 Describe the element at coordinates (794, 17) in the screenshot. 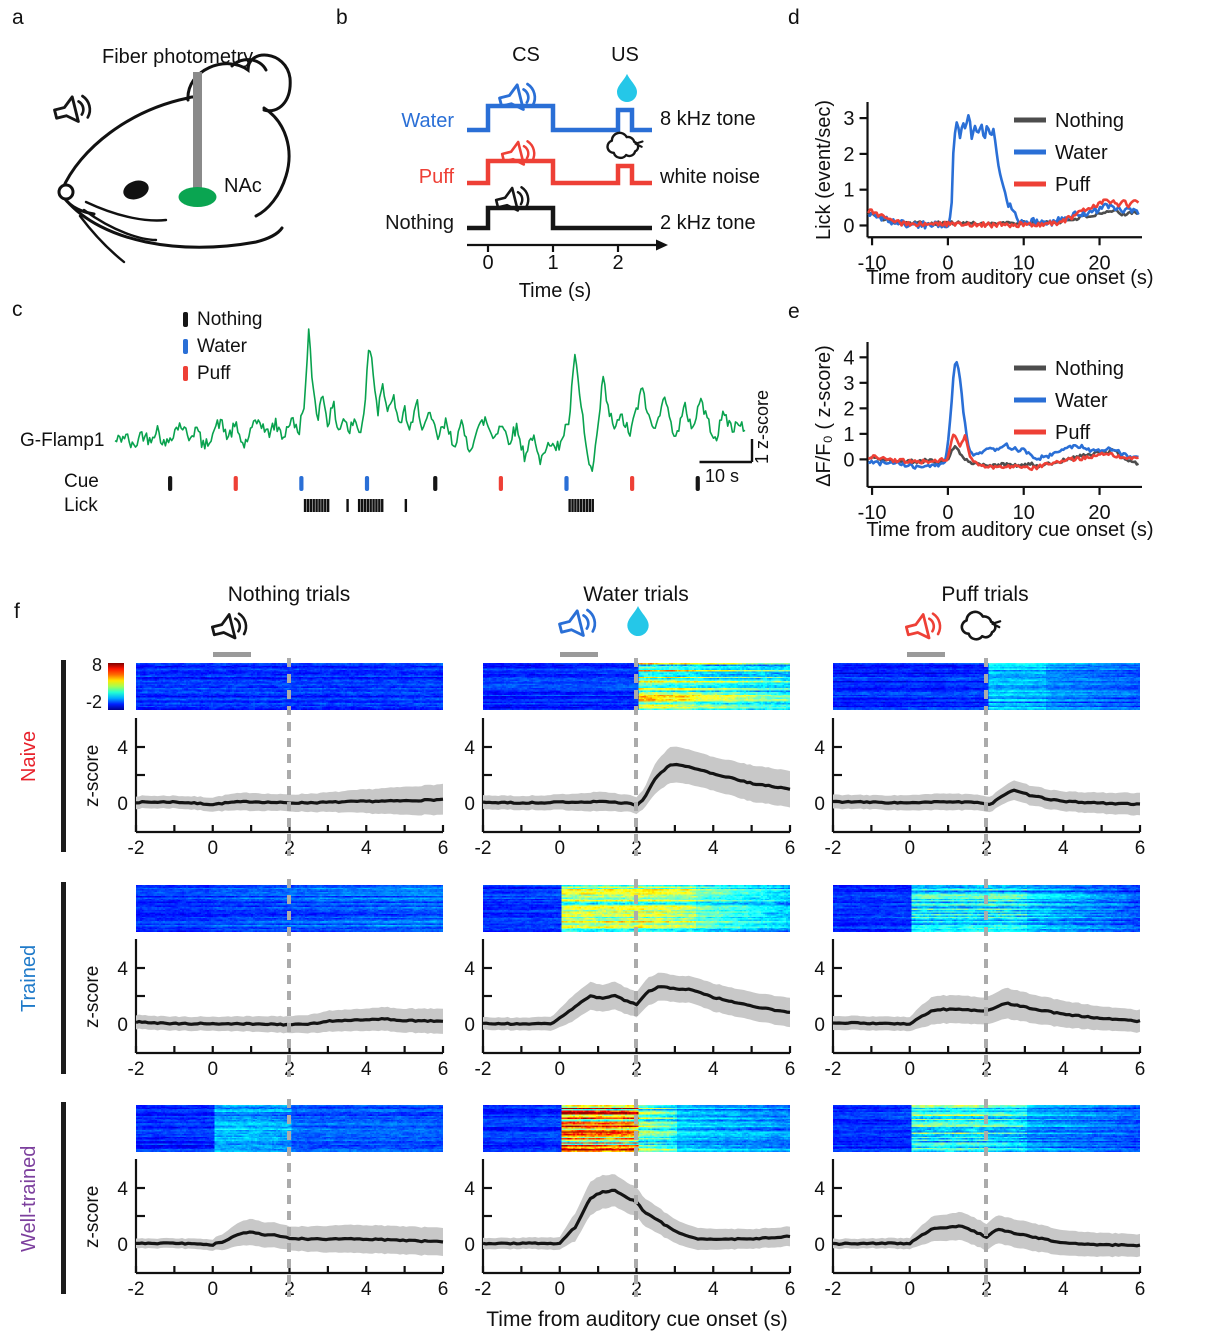

I see `panel-d-label: d` at that location.